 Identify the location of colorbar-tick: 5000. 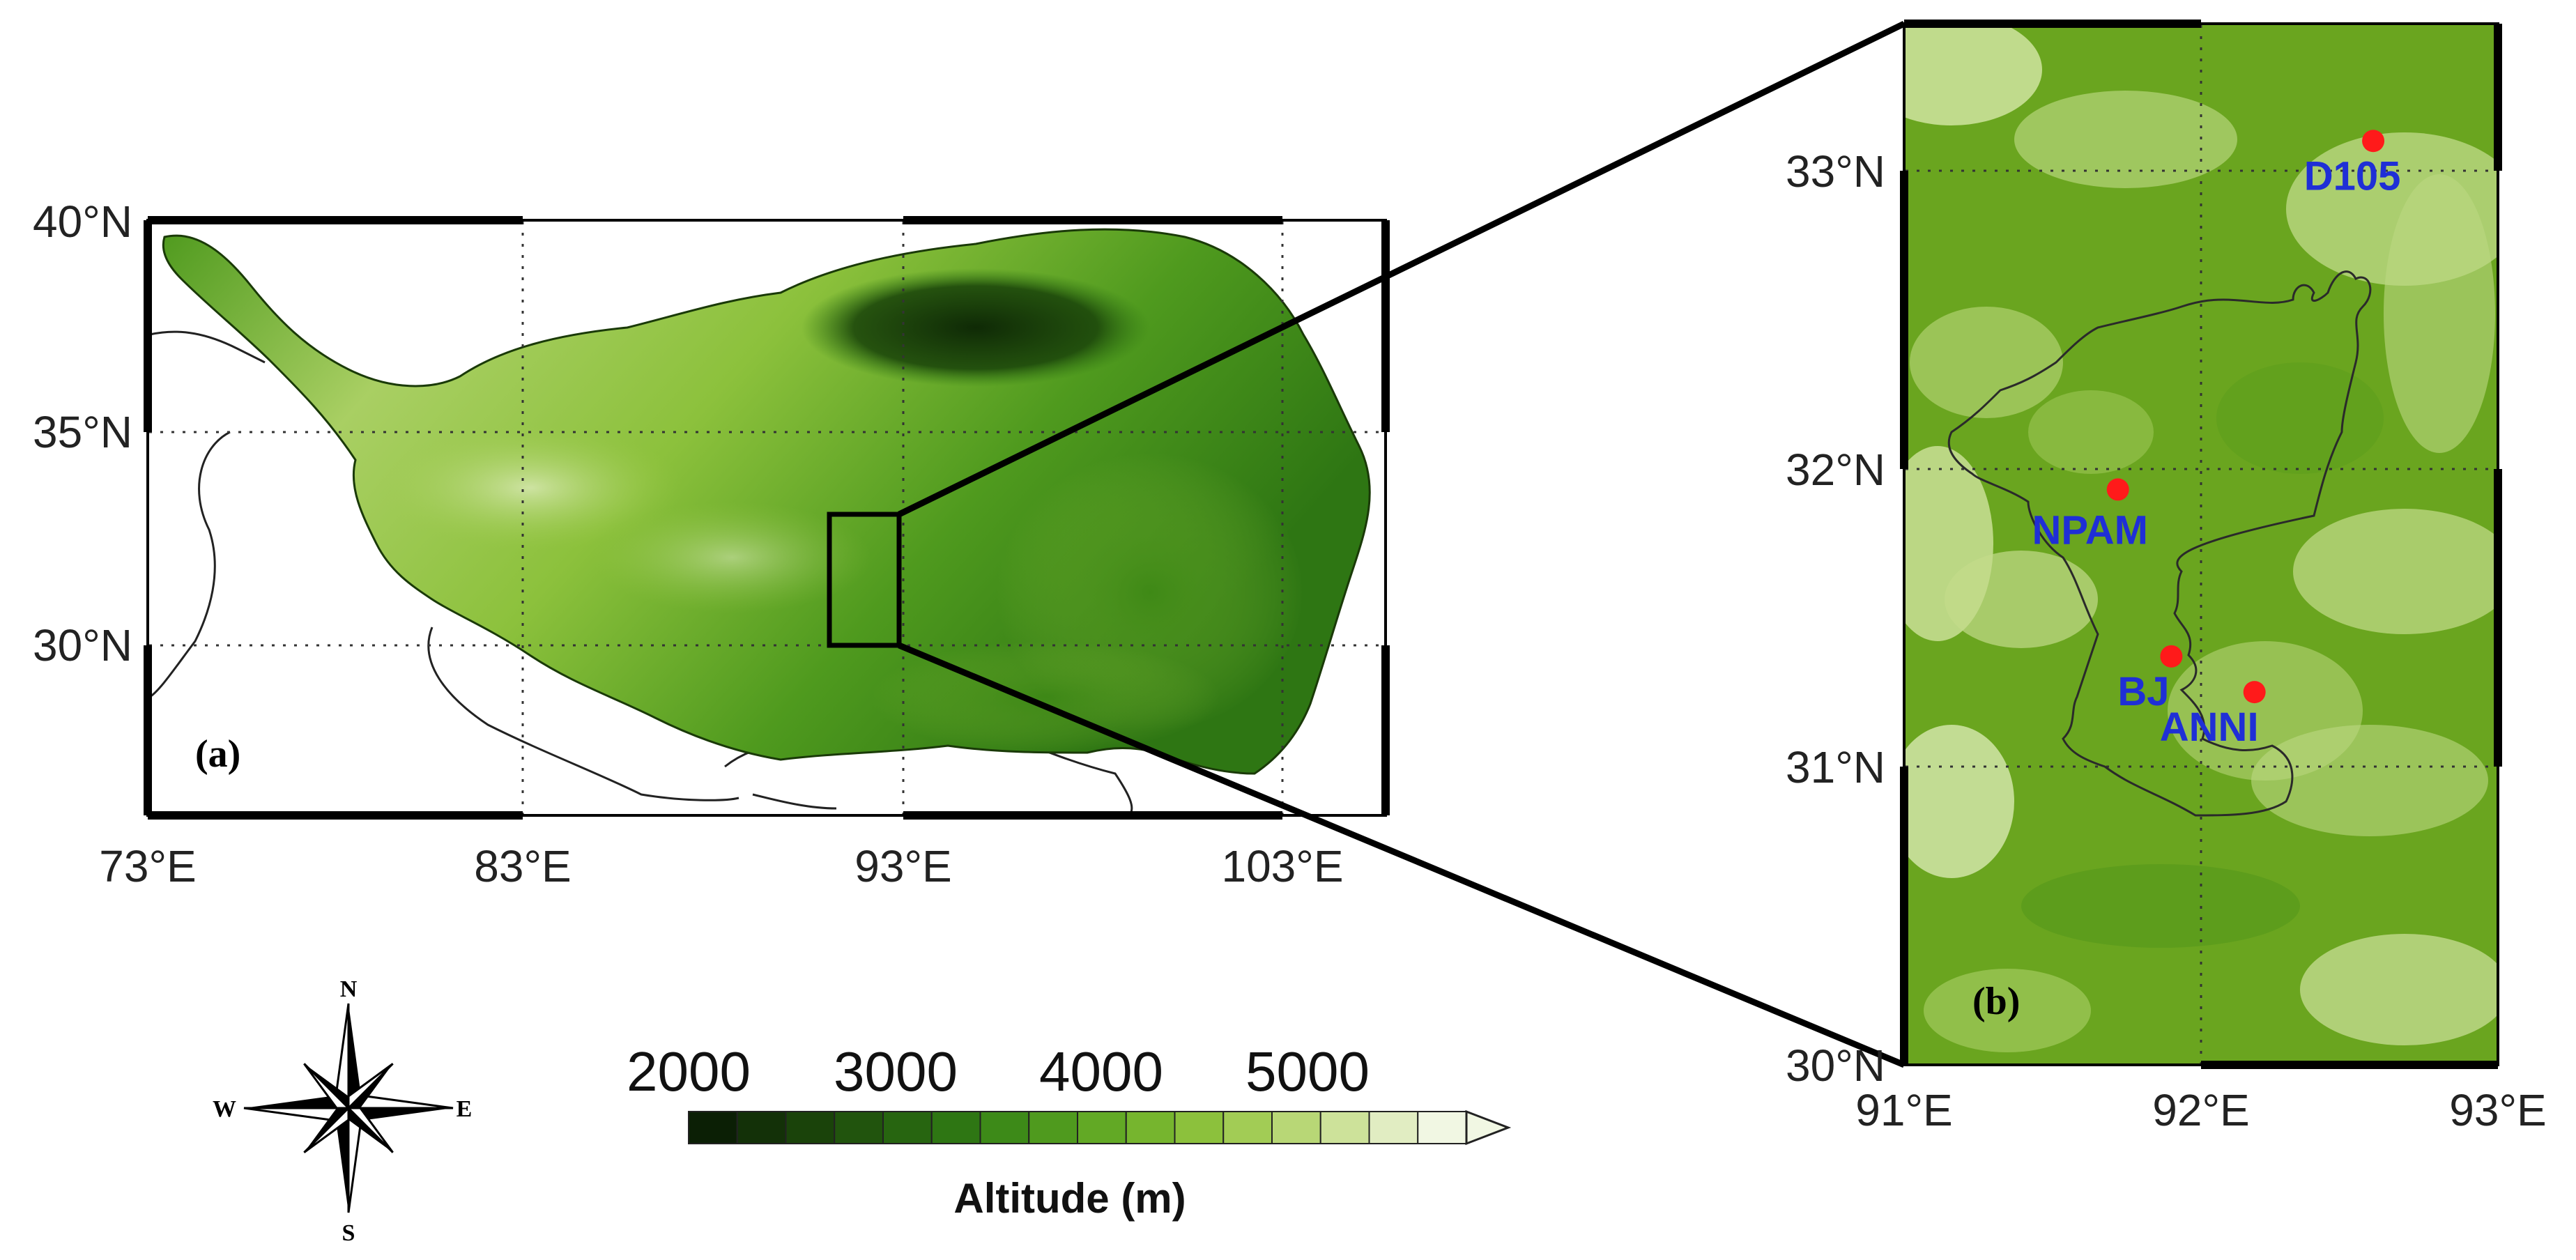
(1307, 1071).